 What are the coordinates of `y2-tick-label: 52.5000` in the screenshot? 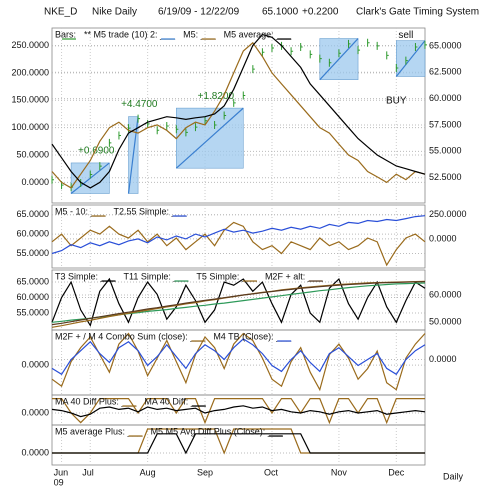 It's located at (445, 177).